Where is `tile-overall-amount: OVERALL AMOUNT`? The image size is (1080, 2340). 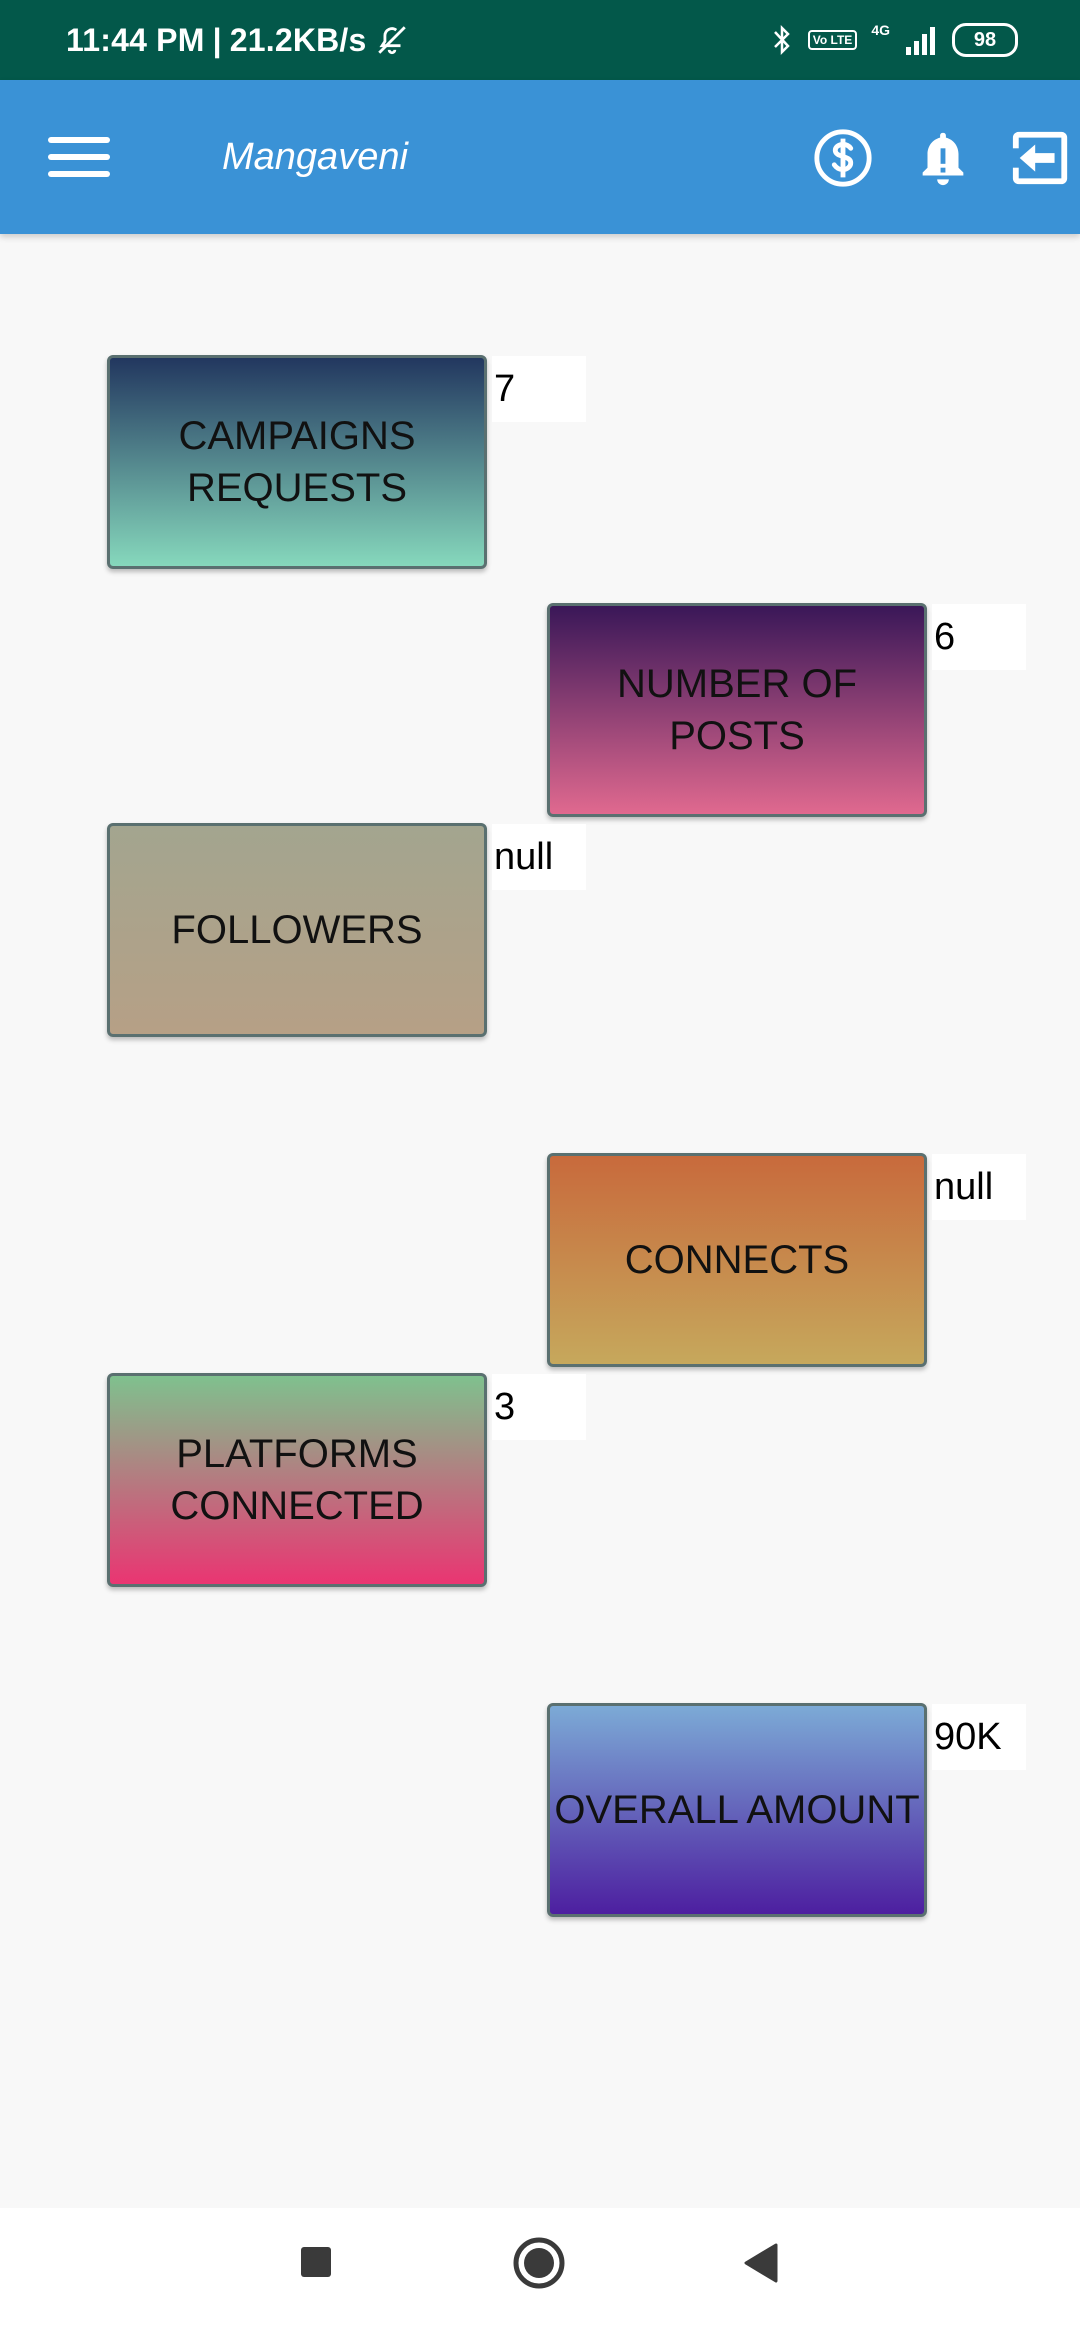
tile-overall-amount: OVERALL AMOUNT is located at coordinates (737, 1810).